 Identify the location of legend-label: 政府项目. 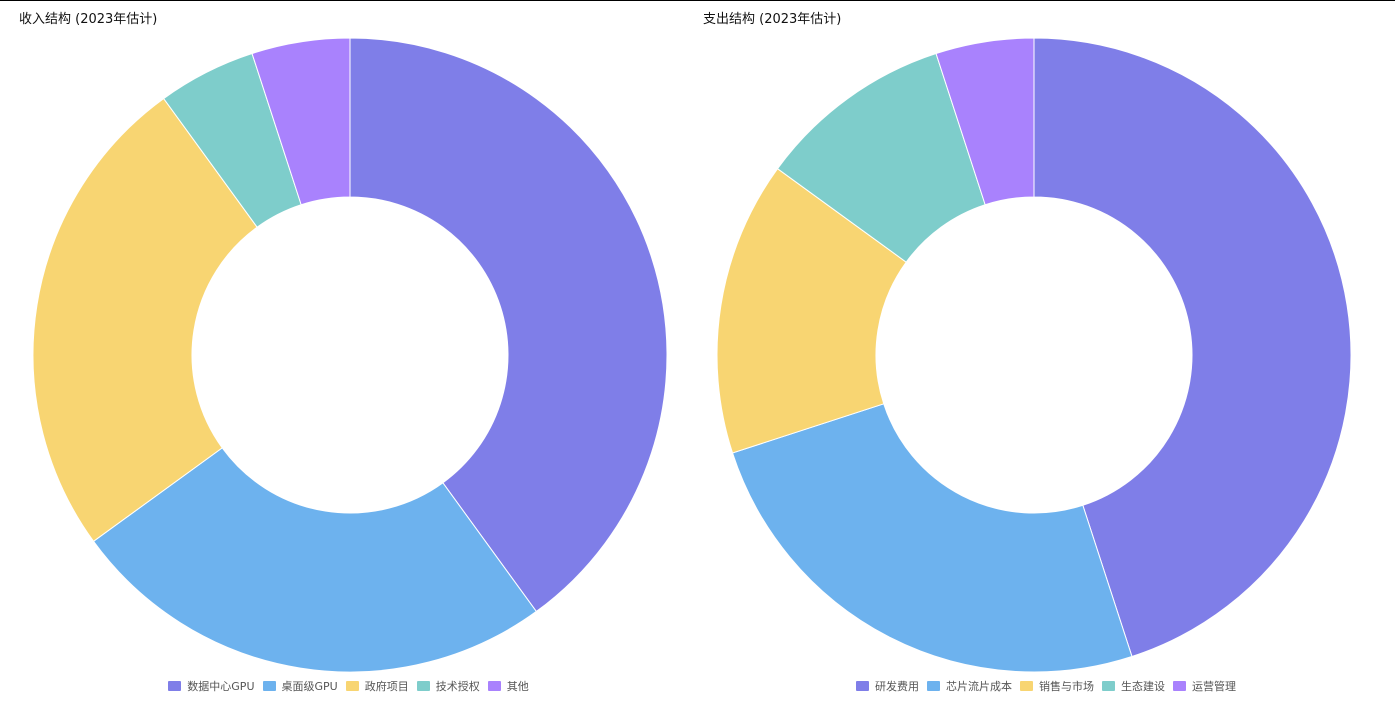
(386, 686).